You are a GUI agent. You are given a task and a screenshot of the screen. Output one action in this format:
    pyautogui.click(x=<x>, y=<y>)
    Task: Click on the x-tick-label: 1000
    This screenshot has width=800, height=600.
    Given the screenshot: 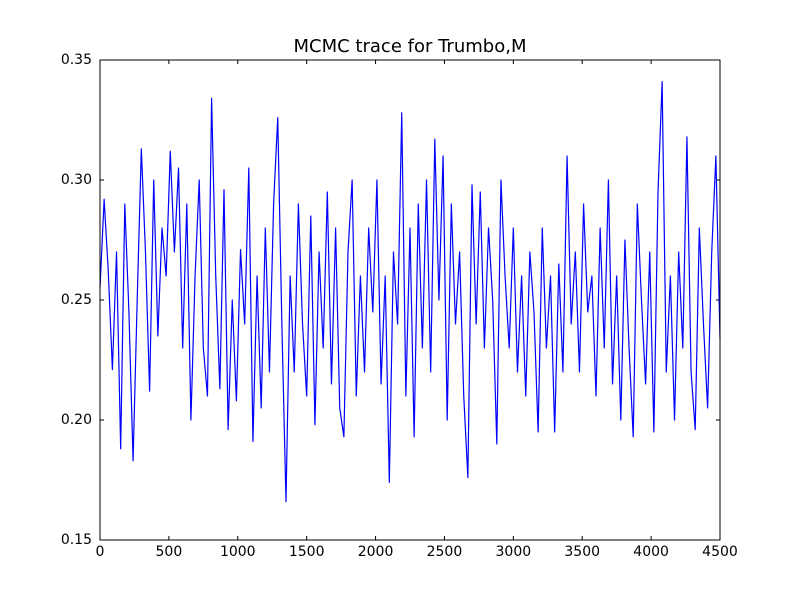 What is the action you would take?
    pyautogui.click(x=238, y=552)
    